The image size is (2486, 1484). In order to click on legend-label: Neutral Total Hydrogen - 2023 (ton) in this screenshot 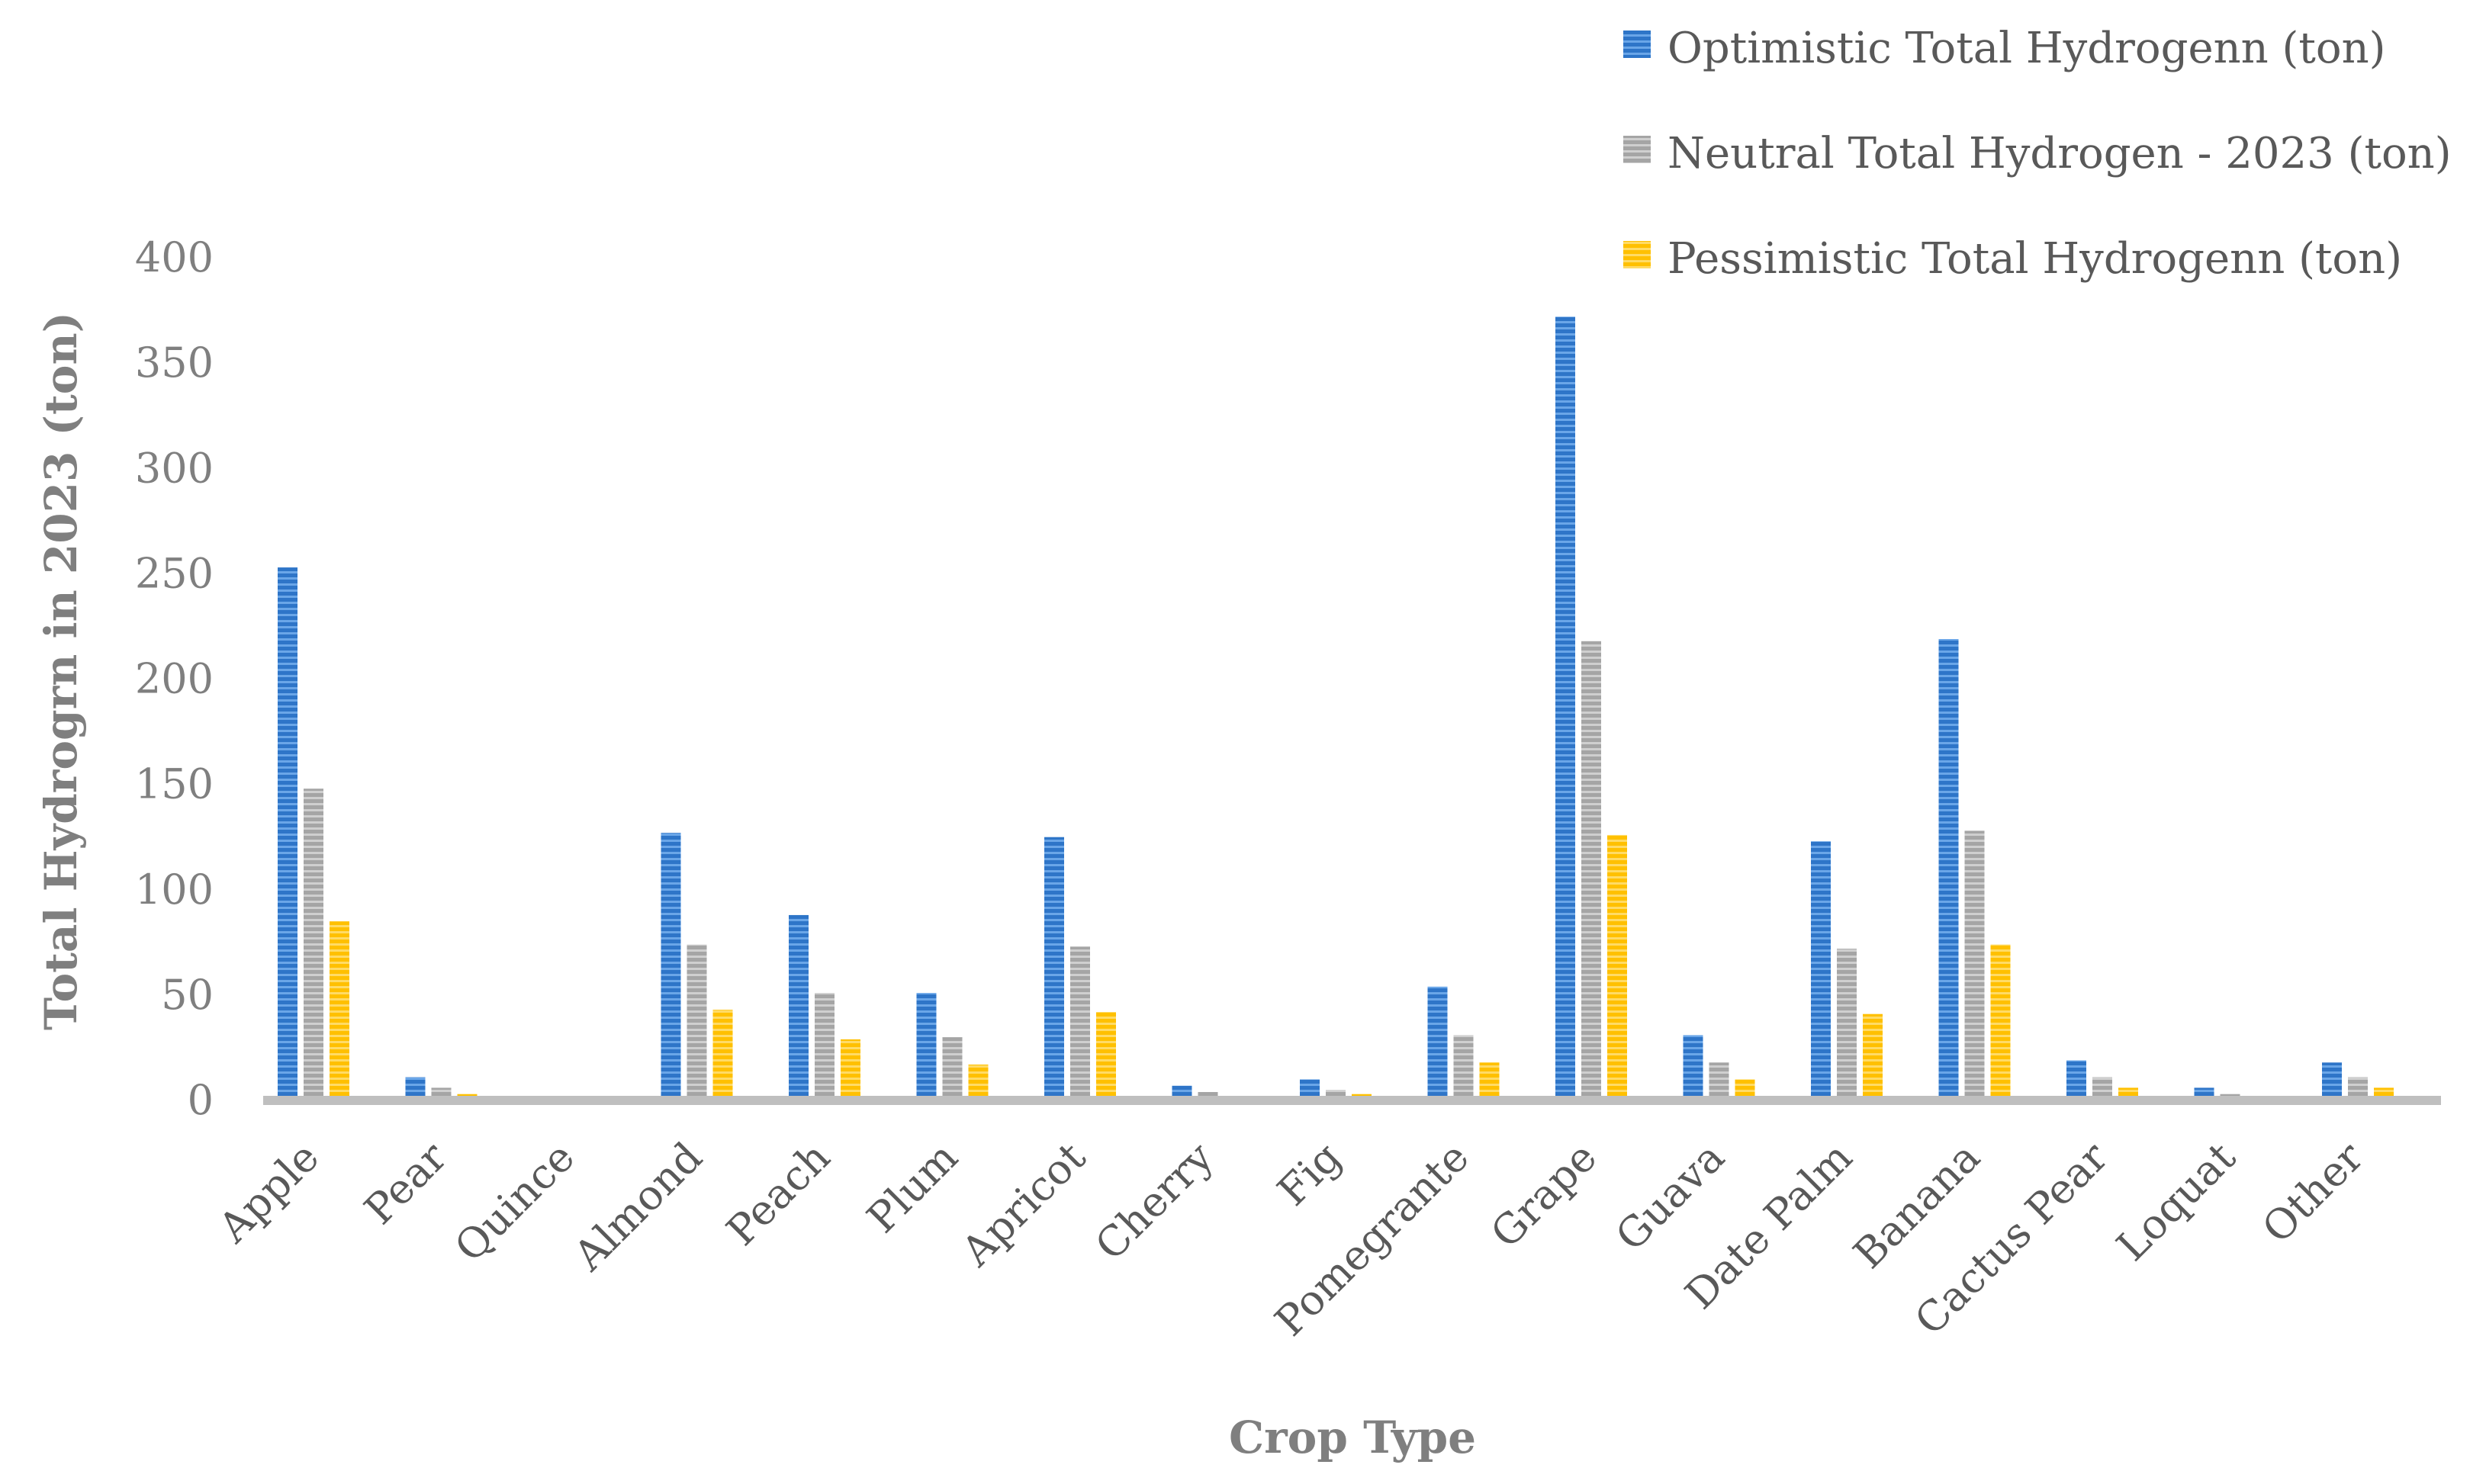, I will do `click(2060, 154)`.